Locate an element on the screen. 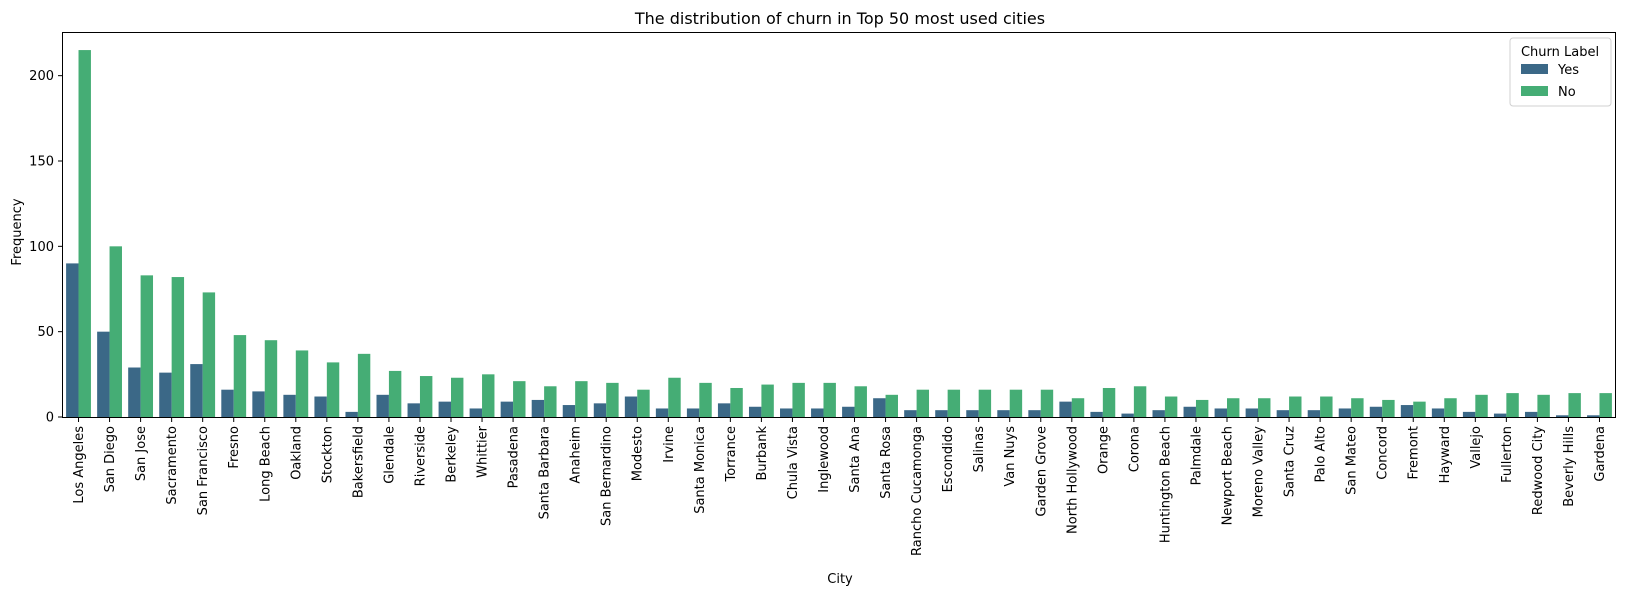  bar-yes-san-mateo is located at coordinates (1345, 412).